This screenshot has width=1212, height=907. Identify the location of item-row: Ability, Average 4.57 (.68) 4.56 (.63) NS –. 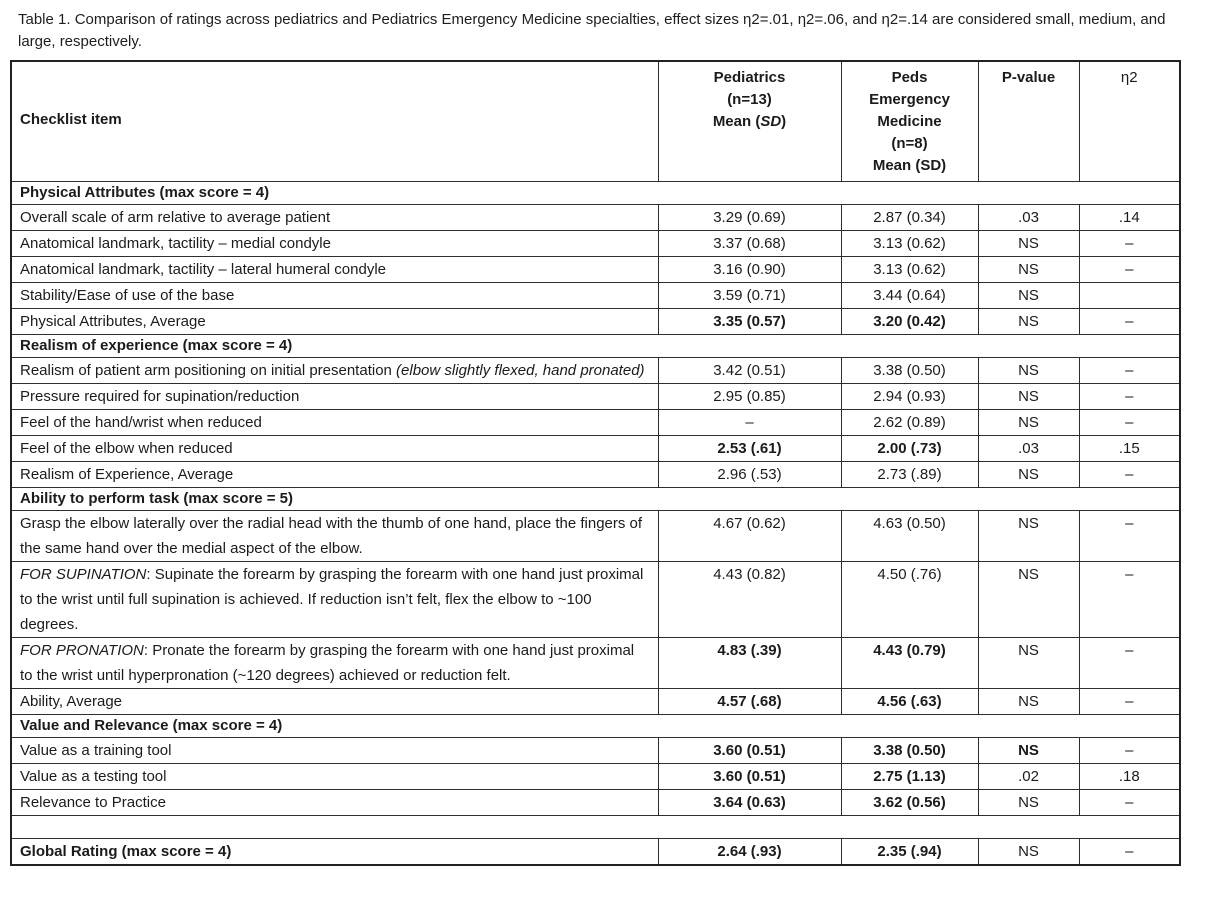
(595, 701).